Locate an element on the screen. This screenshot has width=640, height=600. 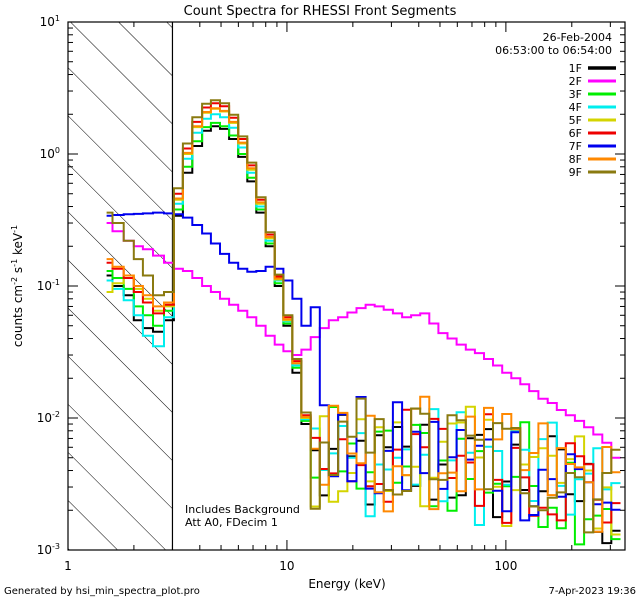
svg-text: counts cm-2 s-1 keV-1 is located at coordinates (17, 286).